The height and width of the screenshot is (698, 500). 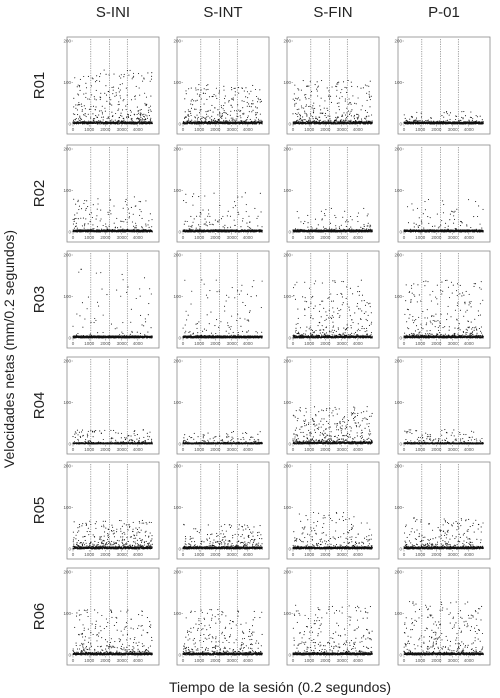 What do you see at coordinates (39, 406) in the screenshot?
I see `row-header-r04: R04` at bounding box center [39, 406].